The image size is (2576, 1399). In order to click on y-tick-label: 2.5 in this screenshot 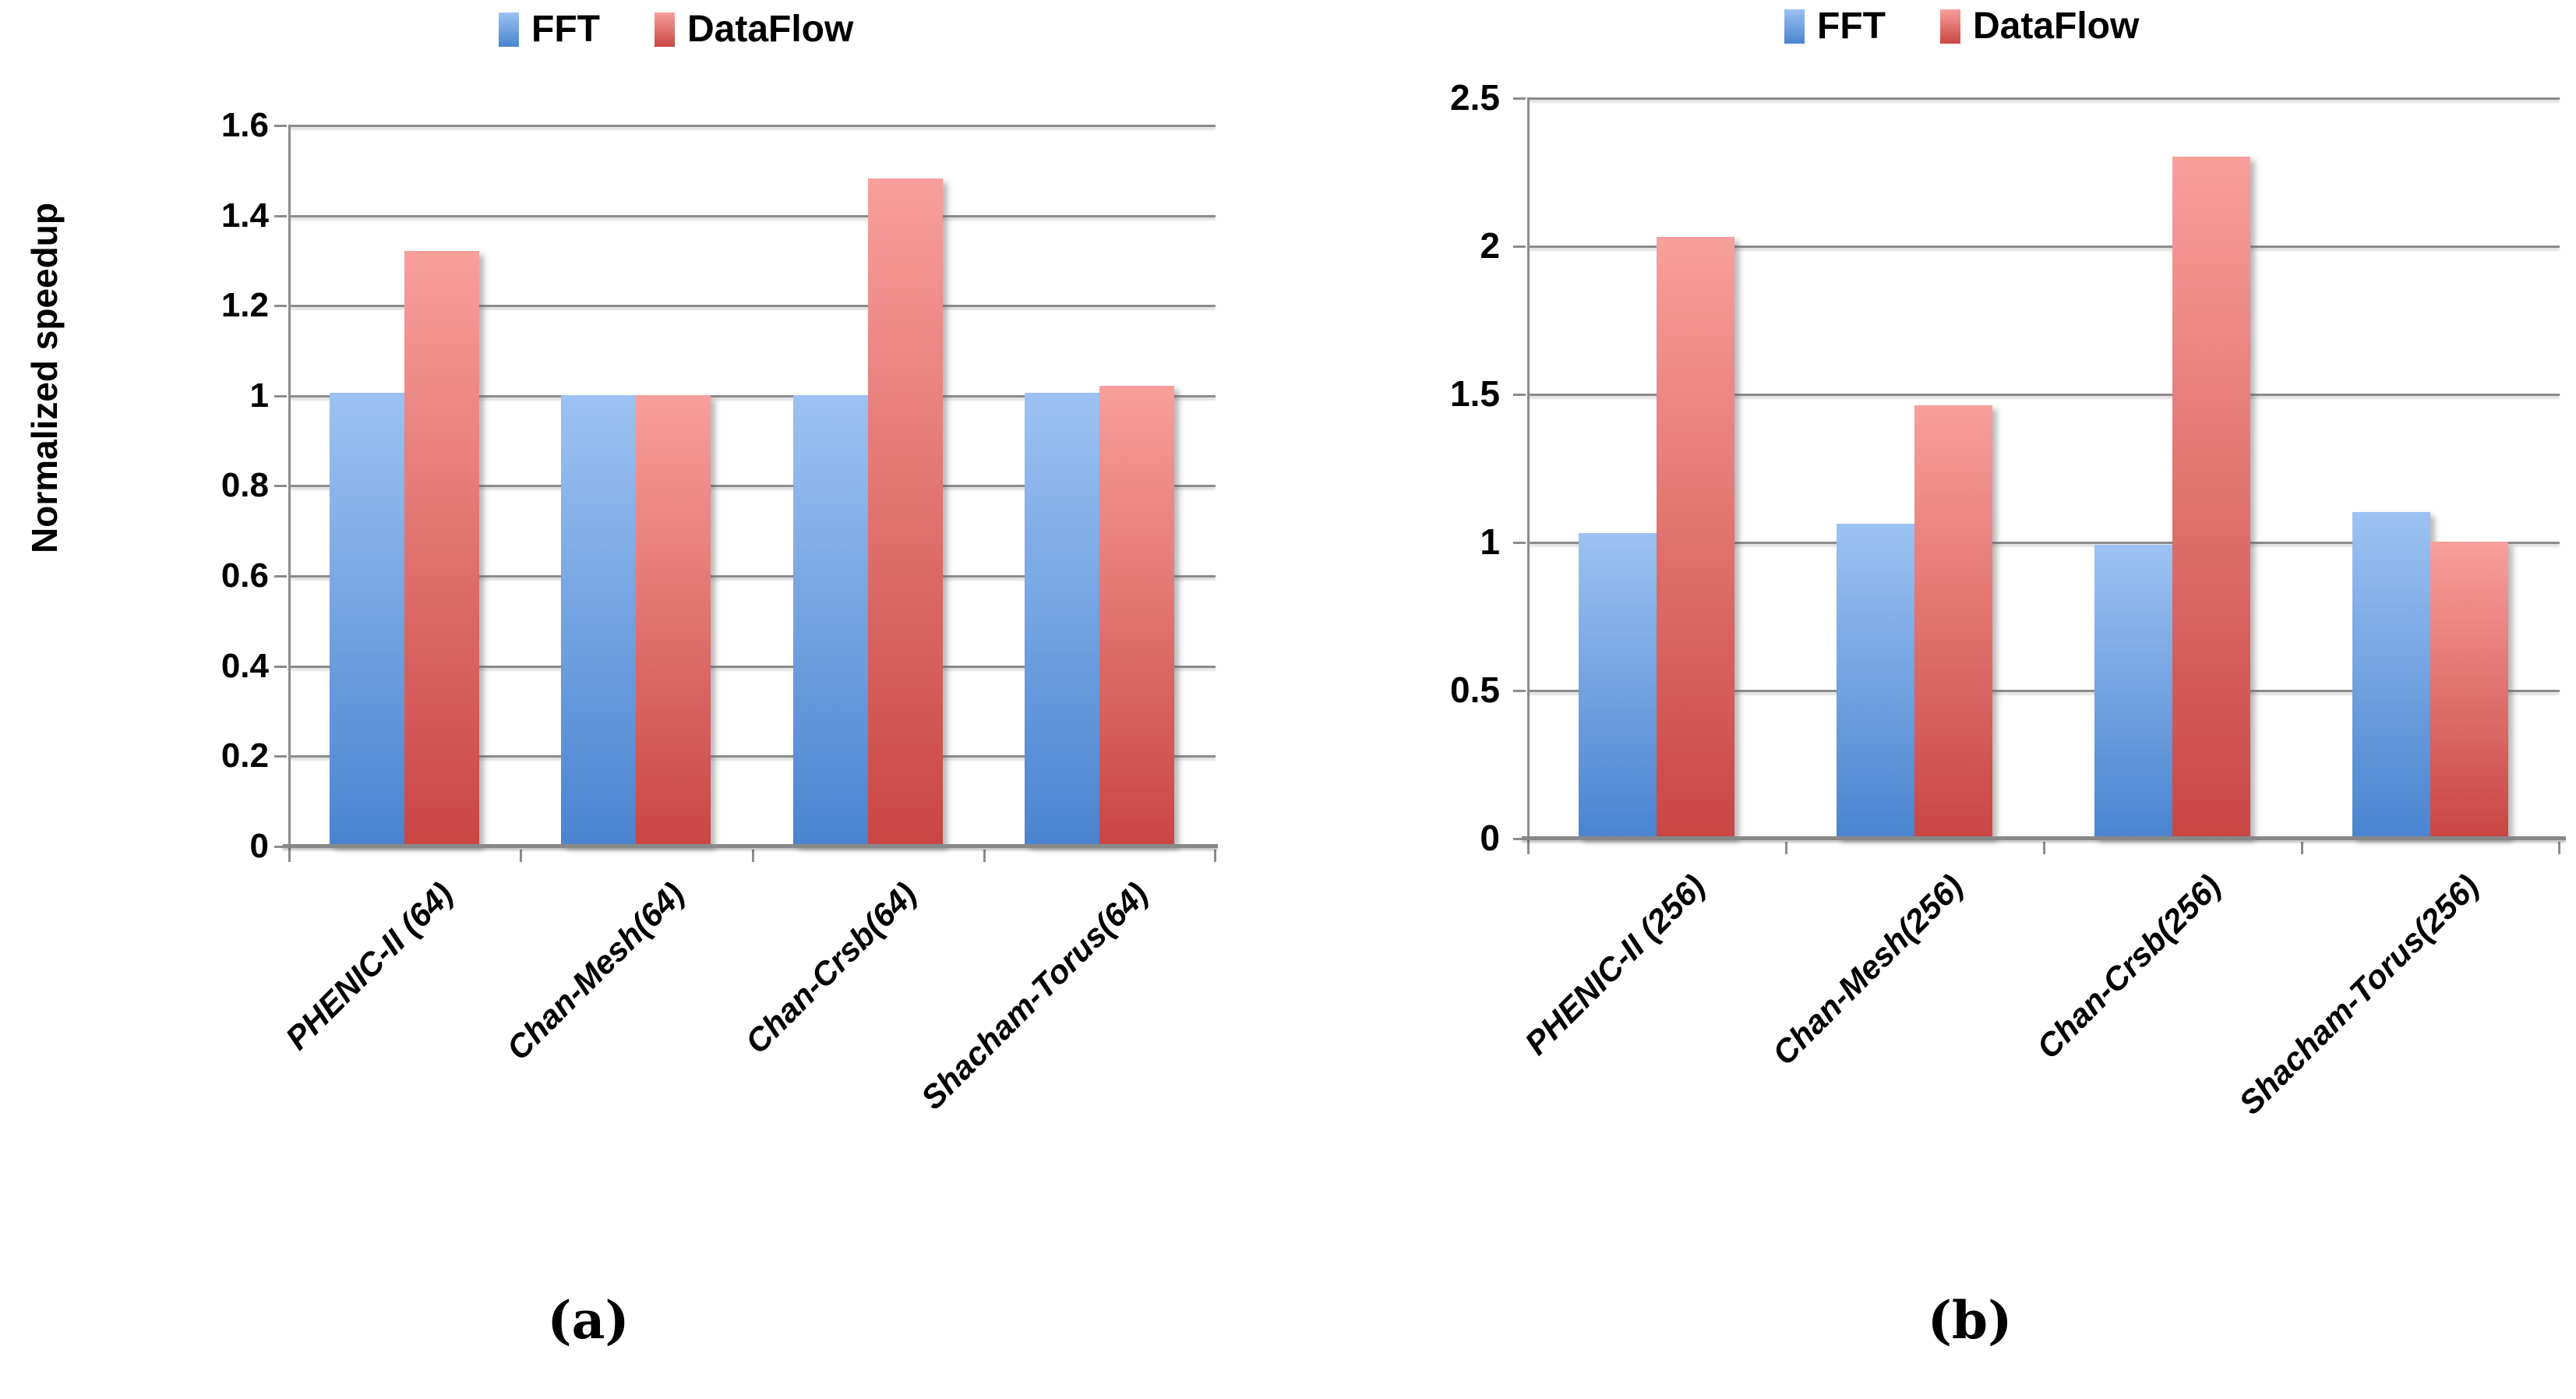, I will do `click(1475, 97)`.